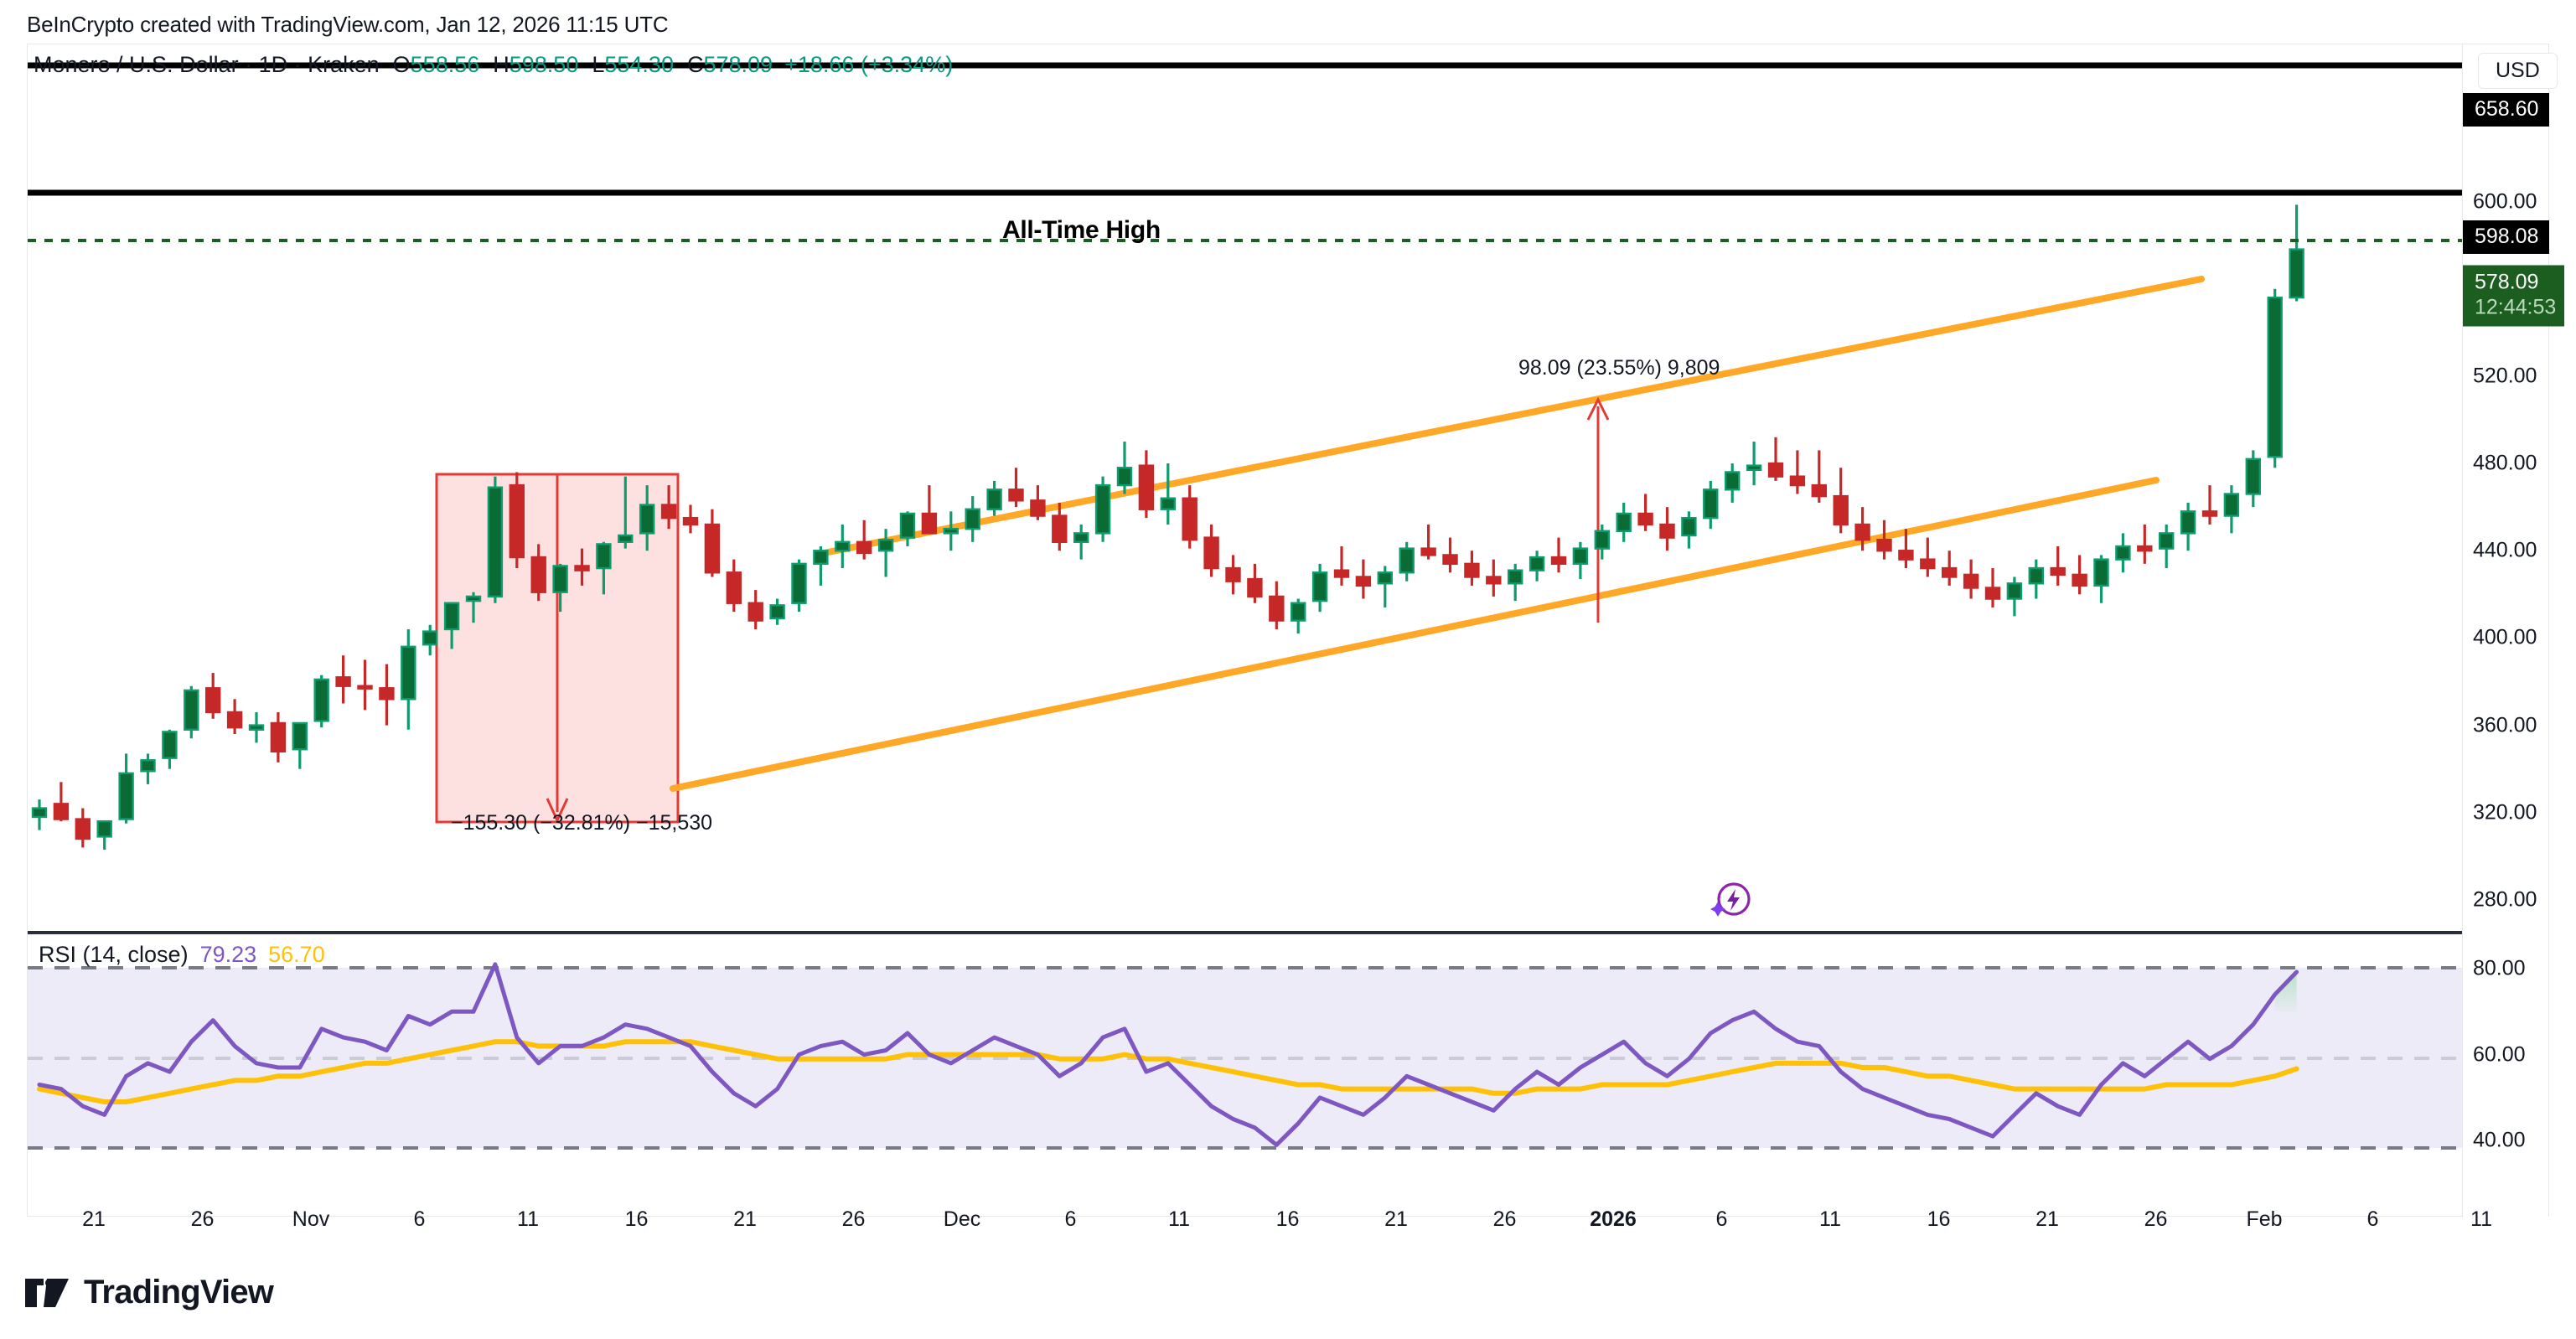 This screenshot has width=2576, height=1339. I want to click on rsi-legend: RSI (14, close) 79.23 56.70, so click(182, 955).